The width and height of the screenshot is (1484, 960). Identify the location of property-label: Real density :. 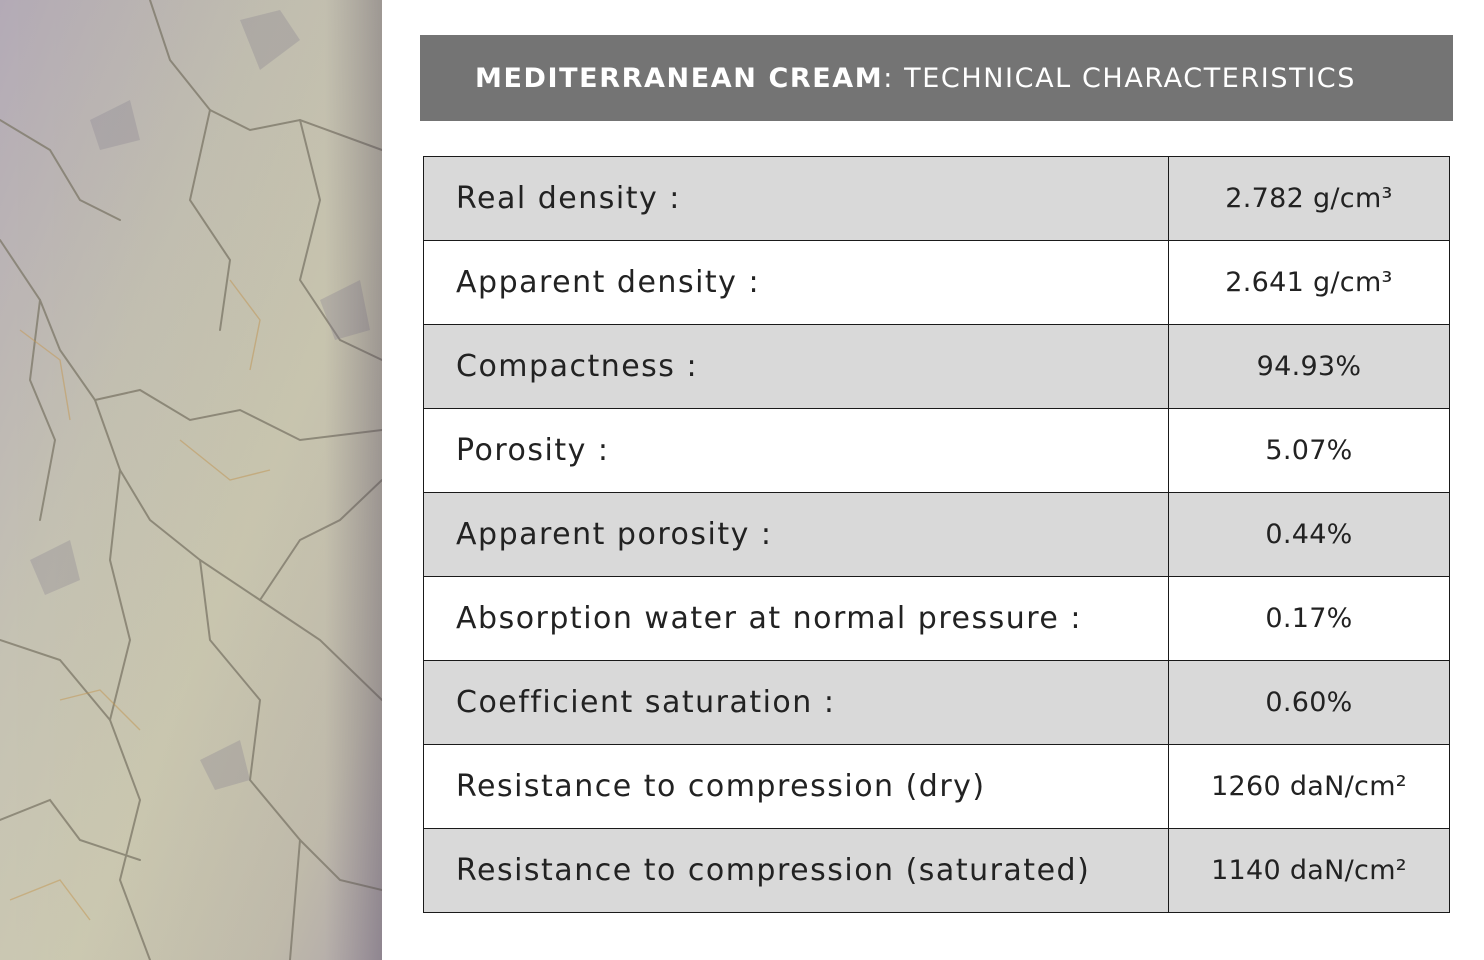
(796, 198).